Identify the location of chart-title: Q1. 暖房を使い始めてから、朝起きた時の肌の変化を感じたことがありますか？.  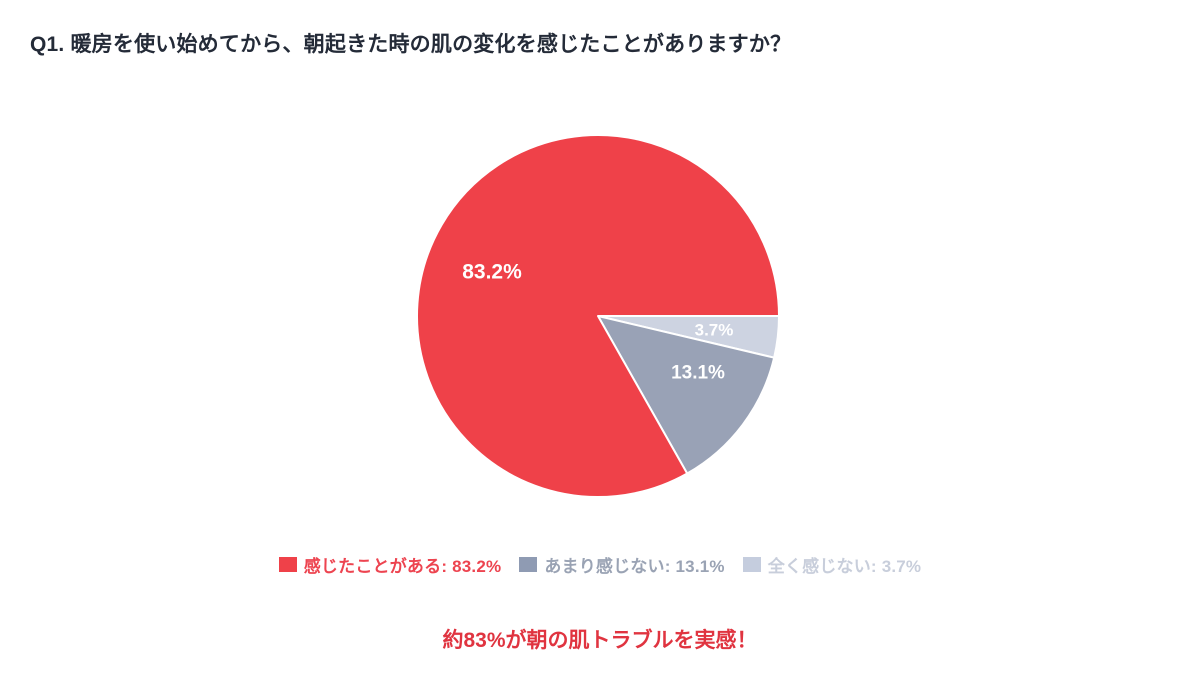
(411, 44).